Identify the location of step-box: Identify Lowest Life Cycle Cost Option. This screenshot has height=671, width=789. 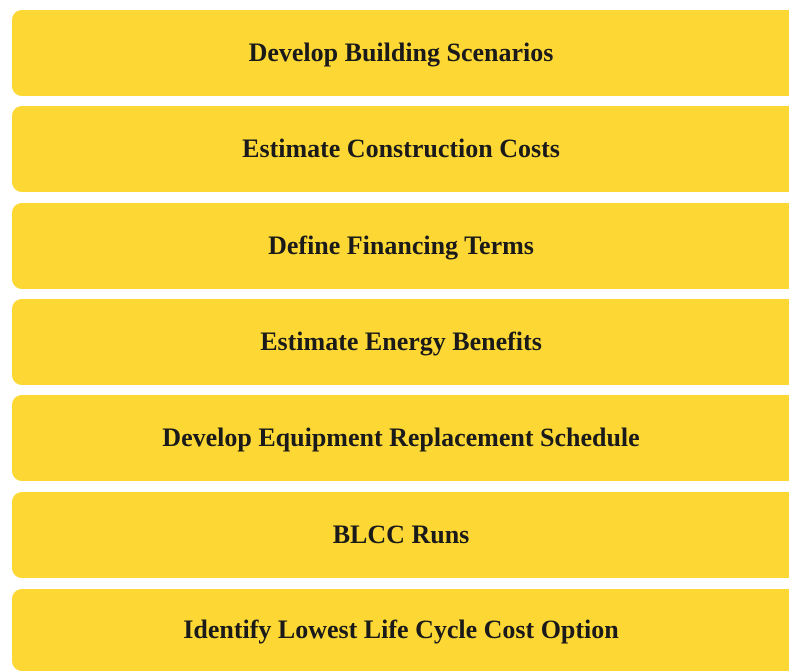
(400, 630).